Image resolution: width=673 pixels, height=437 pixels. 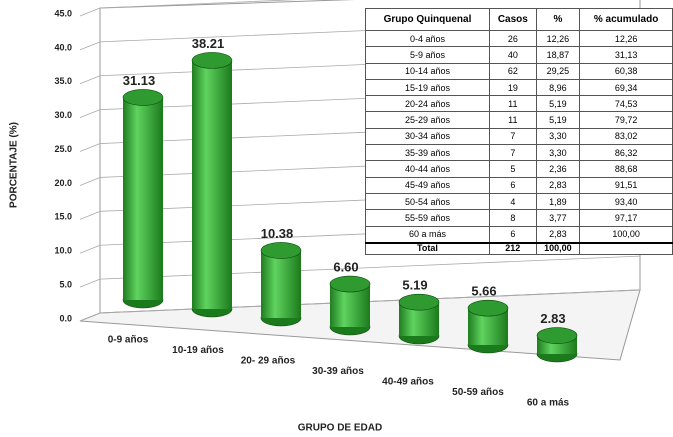 I want to click on table-row: 30-34 años 7 3,30 83,02, so click(x=519, y=136).